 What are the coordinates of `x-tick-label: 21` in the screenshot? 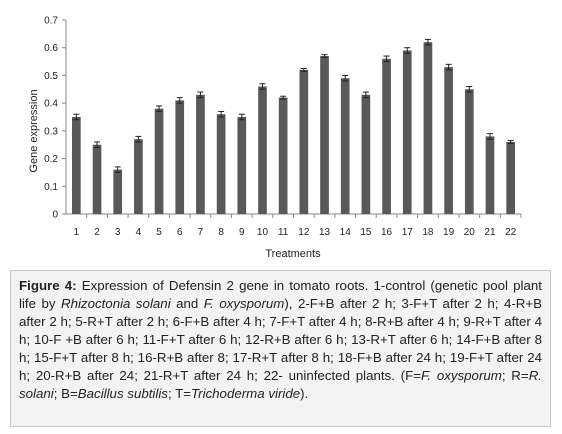 It's located at (490, 232).